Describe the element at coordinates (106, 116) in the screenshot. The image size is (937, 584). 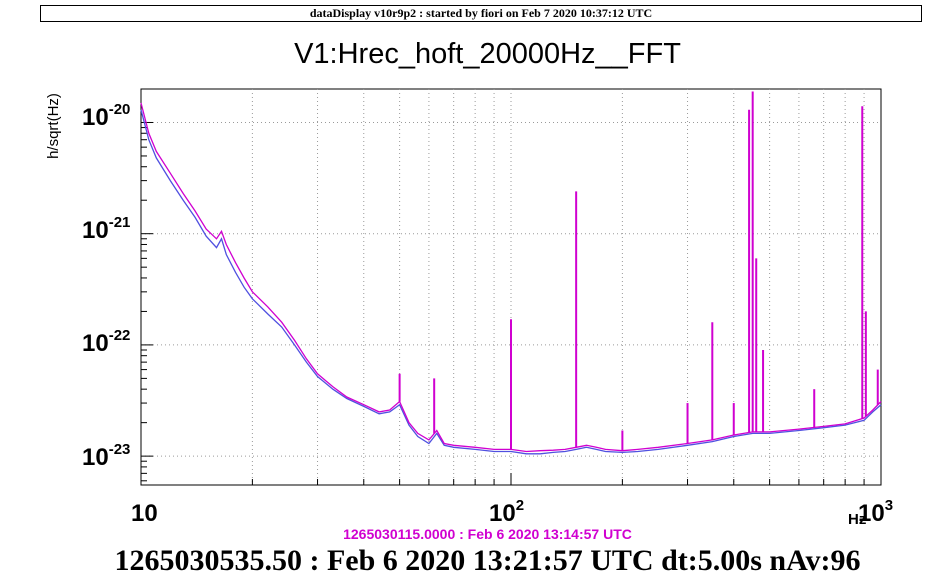
I see `y-tick-label-1e-20: 10-20` at that location.